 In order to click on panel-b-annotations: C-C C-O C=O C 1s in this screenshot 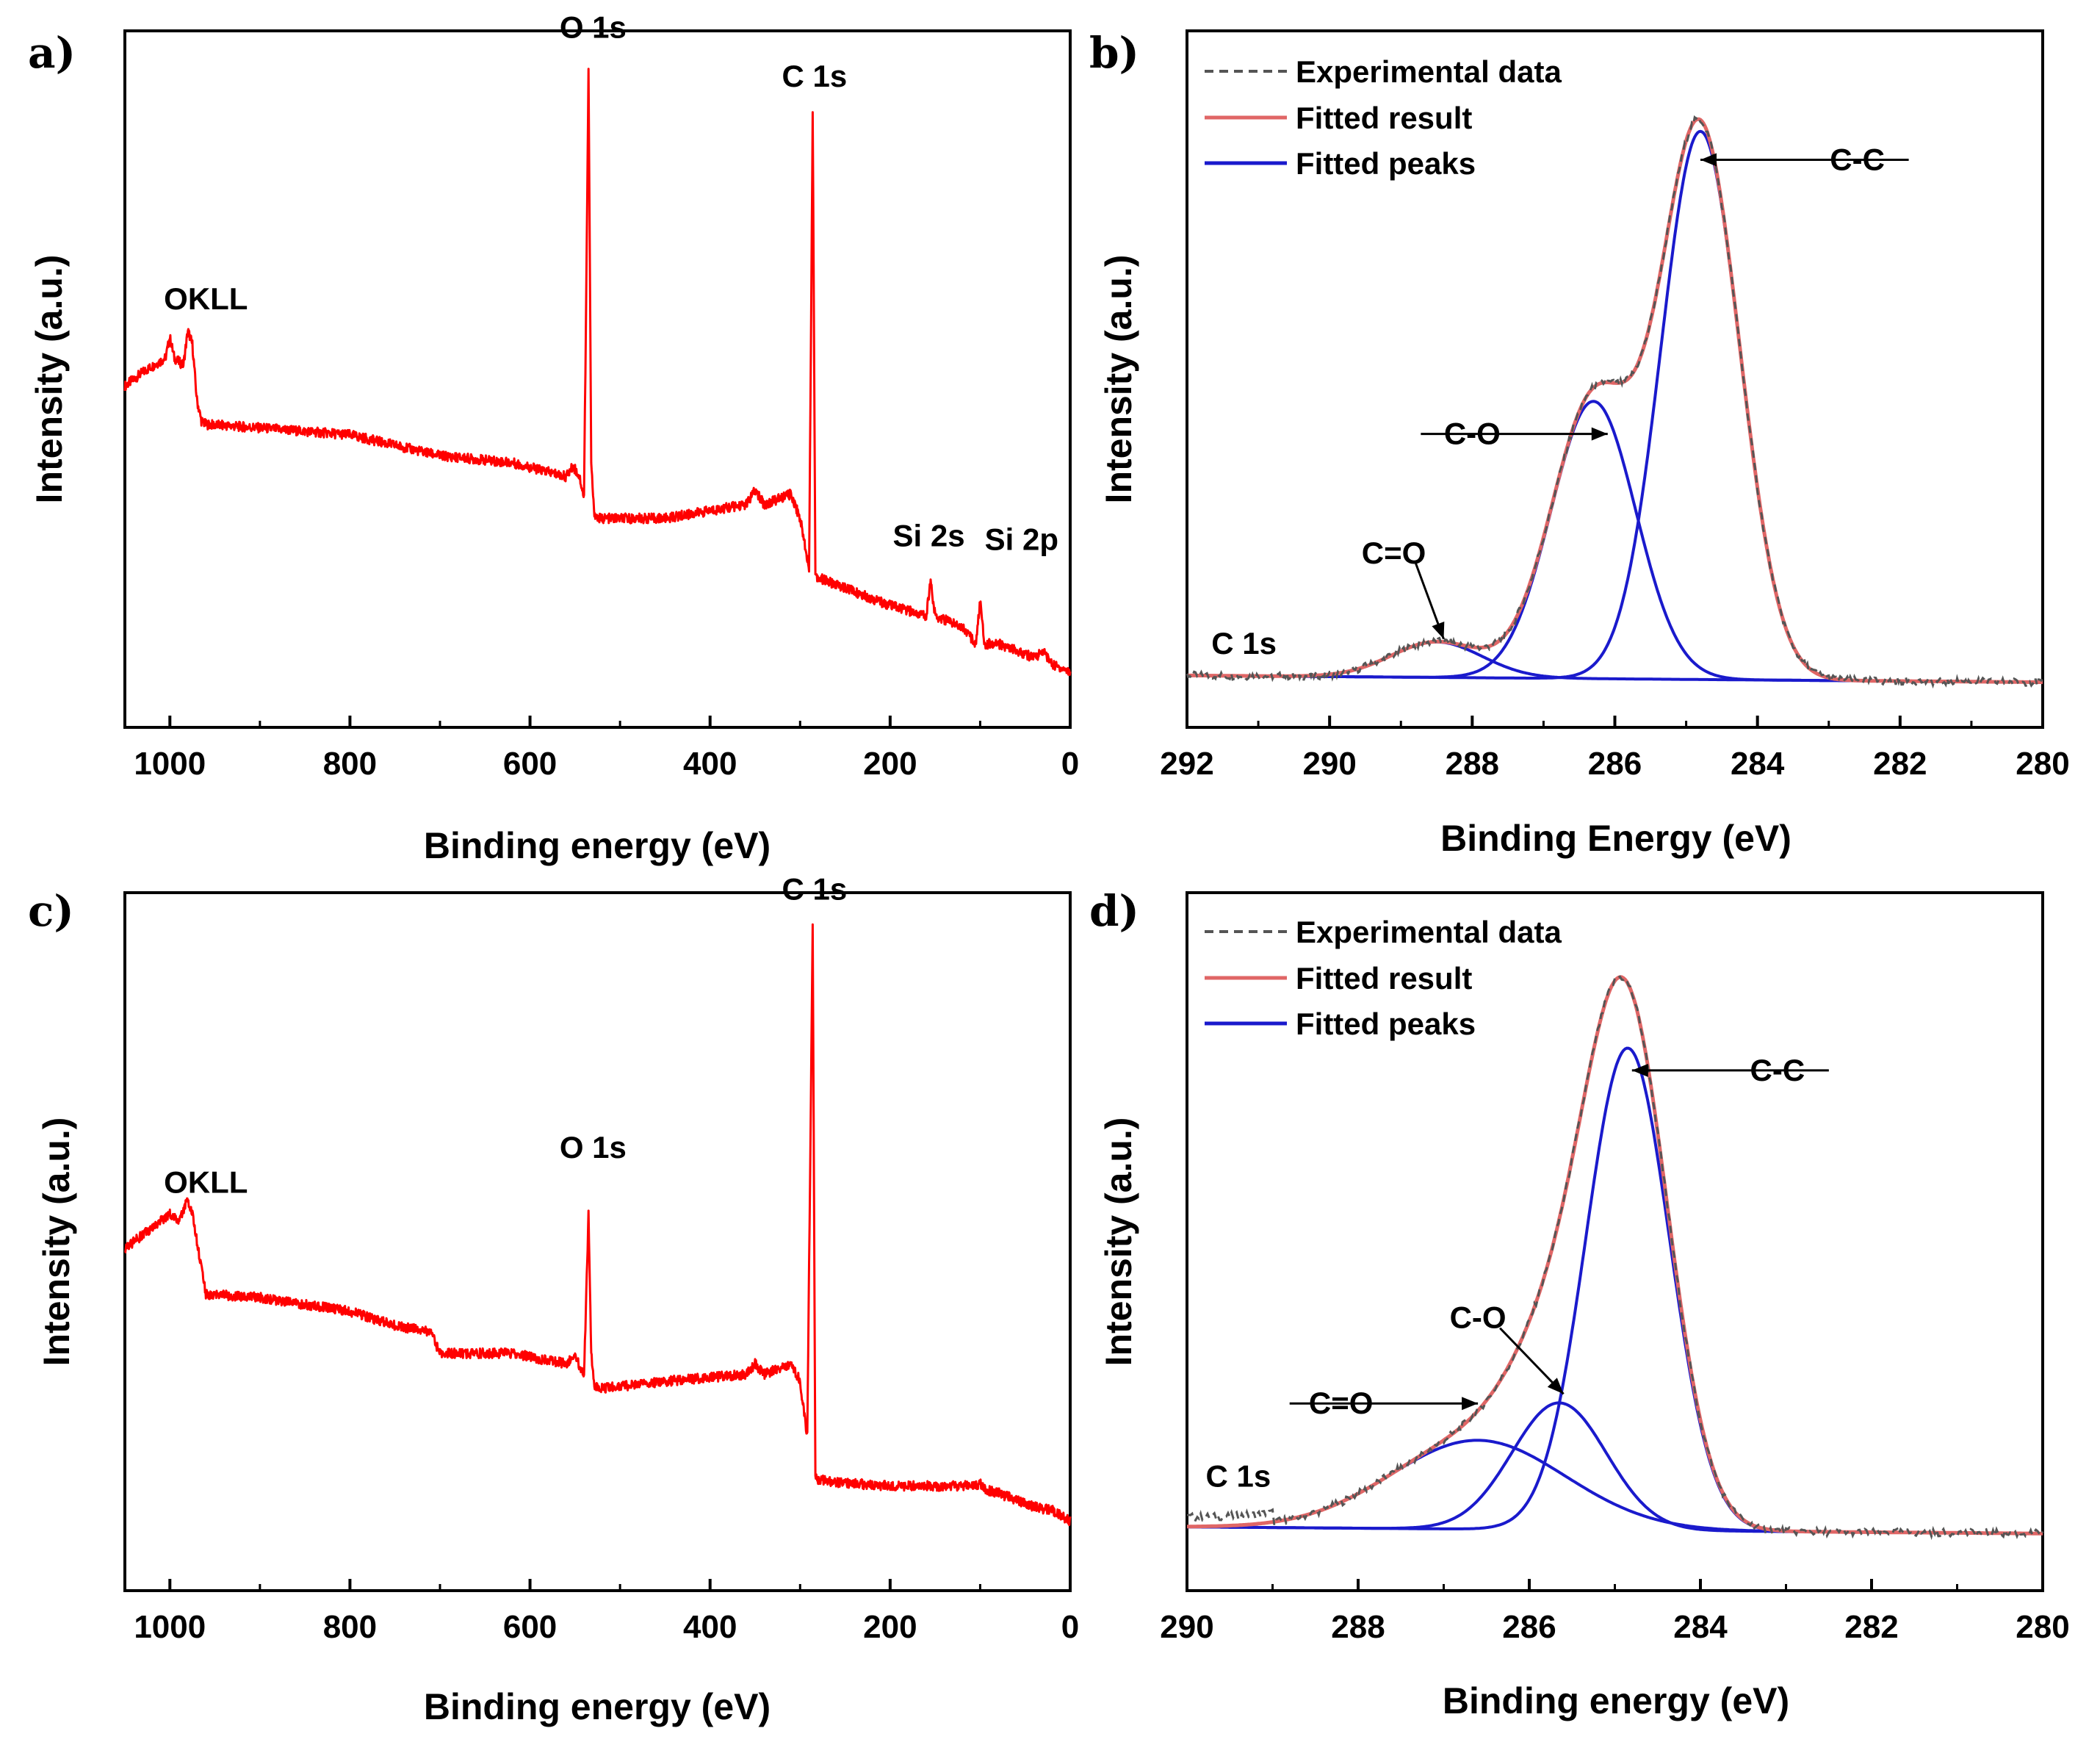, I will do `click(1560, 402)`.